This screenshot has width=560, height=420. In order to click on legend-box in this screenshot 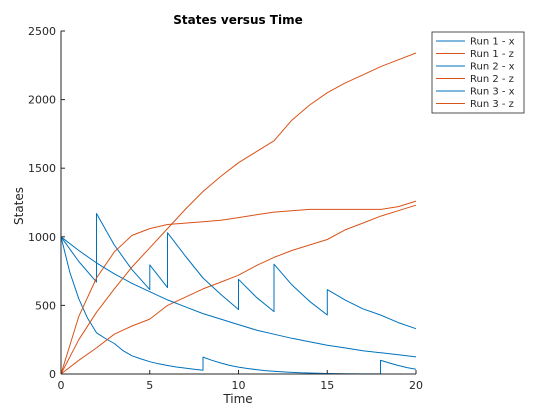, I will do `click(478, 72)`.